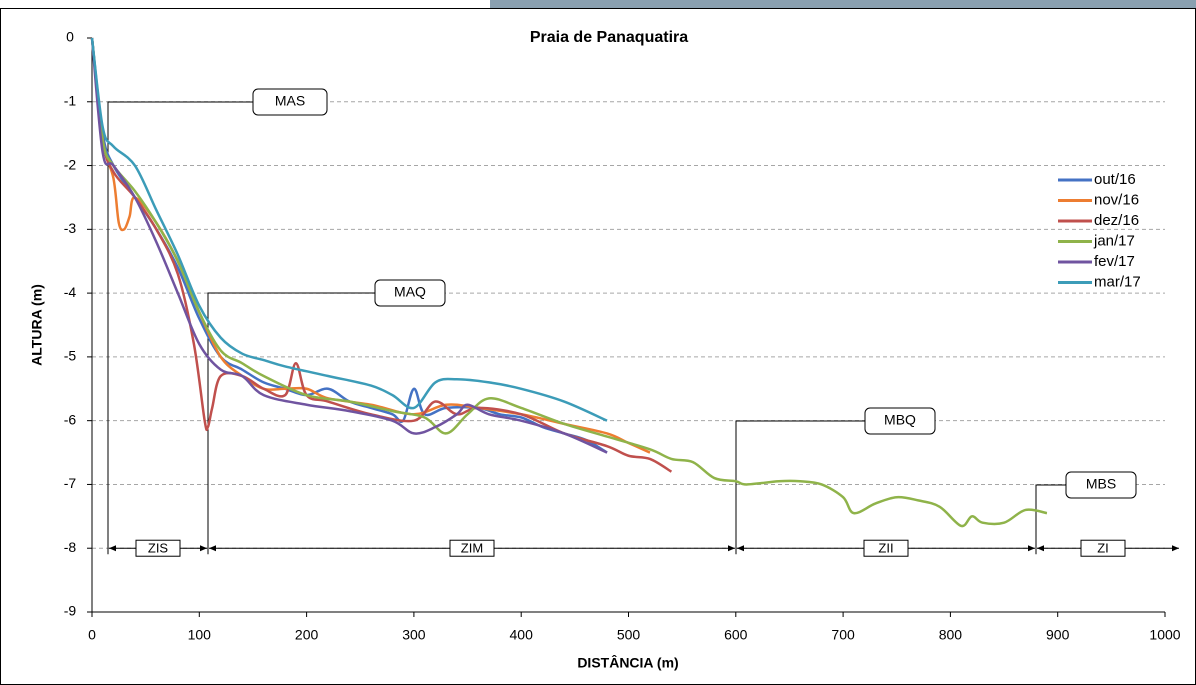 The height and width of the screenshot is (685, 1196). What do you see at coordinates (1058, 635) in the screenshot?
I see `x-tick-label: 900` at bounding box center [1058, 635].